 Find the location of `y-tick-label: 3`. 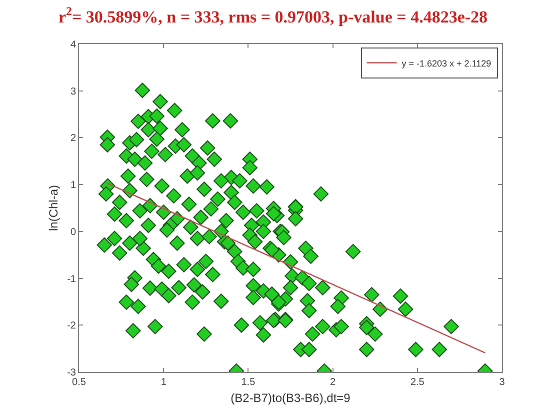

y-tick-label: 3 is located at coordinates (73, 92).